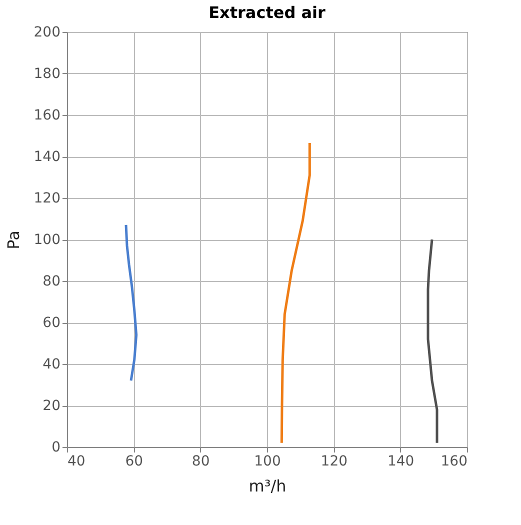 This screenshot has width=521, height=525. What do you see at coordinates (201, 462) in the screenshot?
I see `x-tick-label: 80` at bounding box center [201, 462].